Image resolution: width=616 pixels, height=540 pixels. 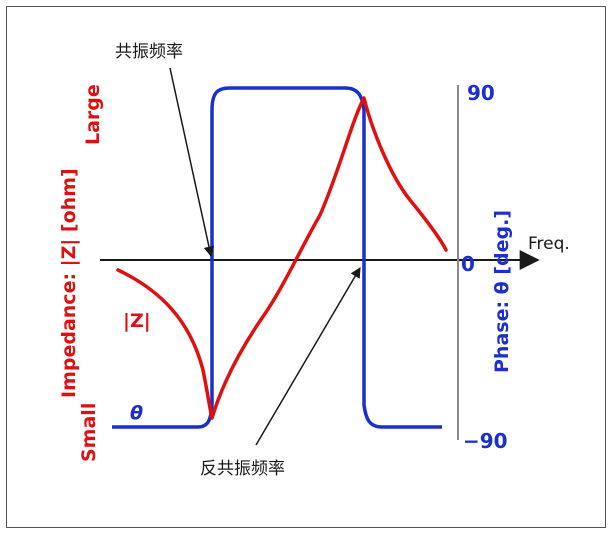 I want to click on phase-tick-90: 90, so click(x=481, y=93).